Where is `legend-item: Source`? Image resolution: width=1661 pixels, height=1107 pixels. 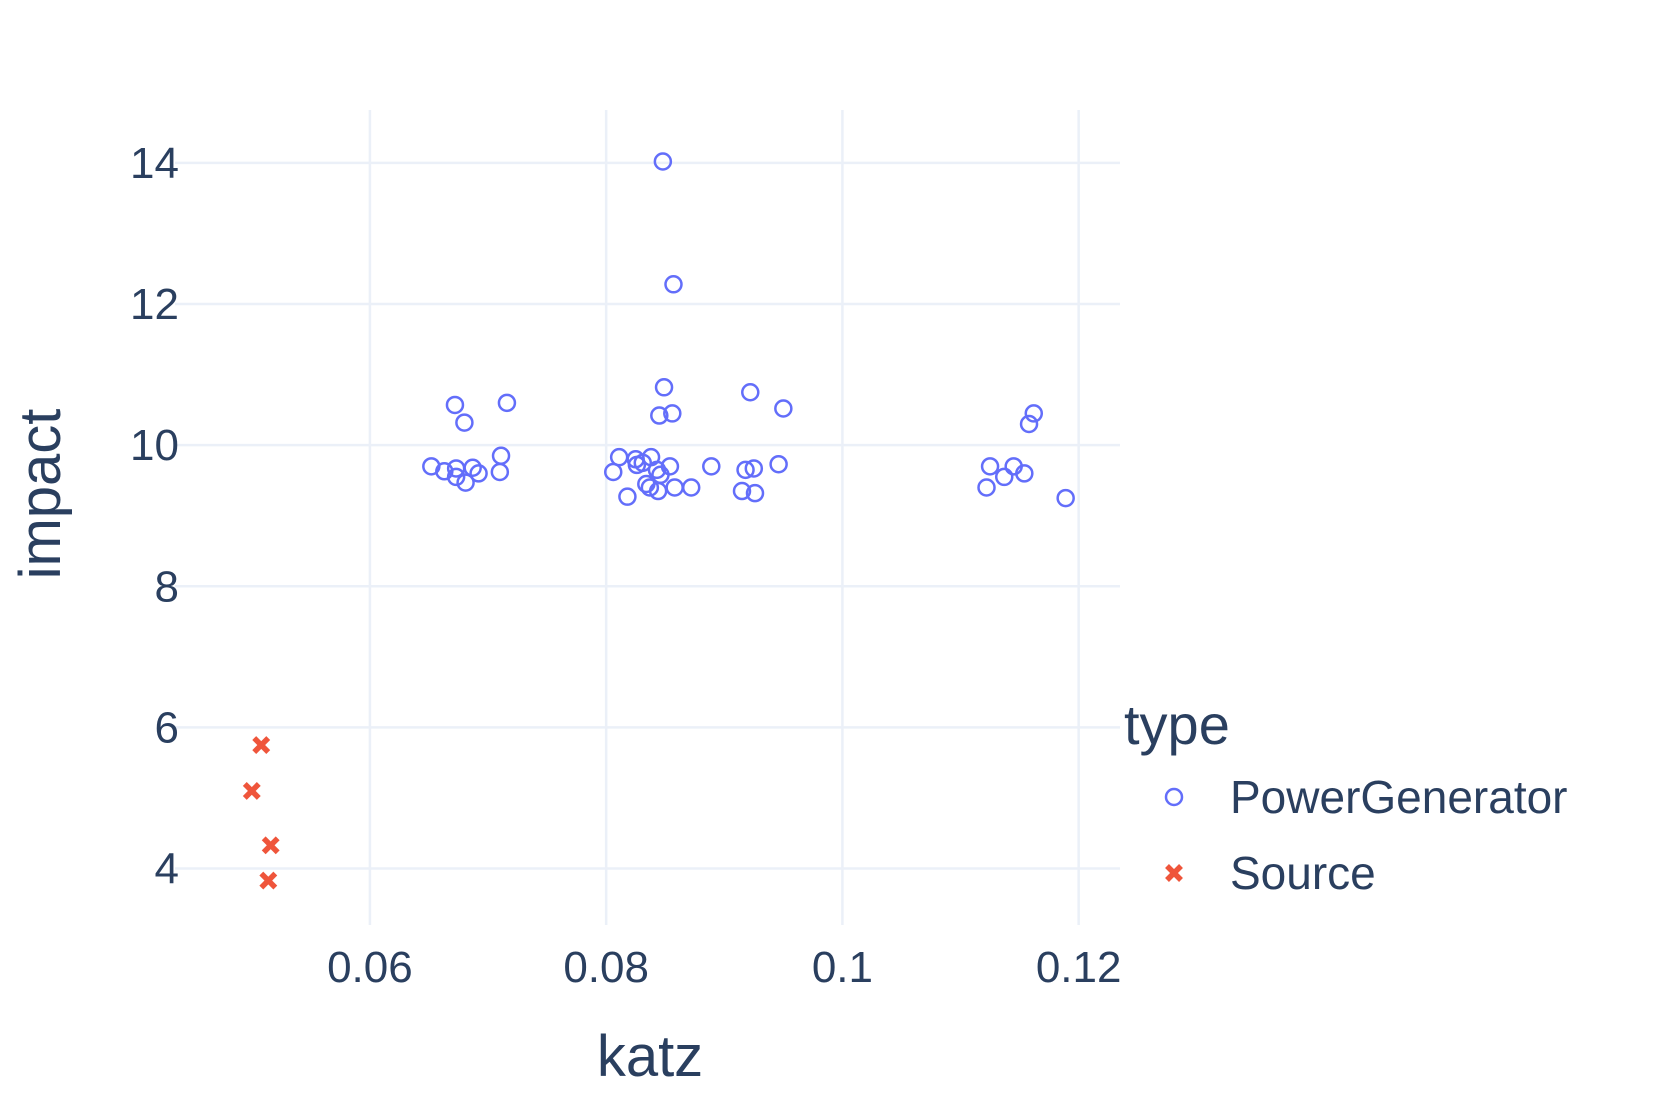
legend-item: Source is located at coordinates (1270, 873).